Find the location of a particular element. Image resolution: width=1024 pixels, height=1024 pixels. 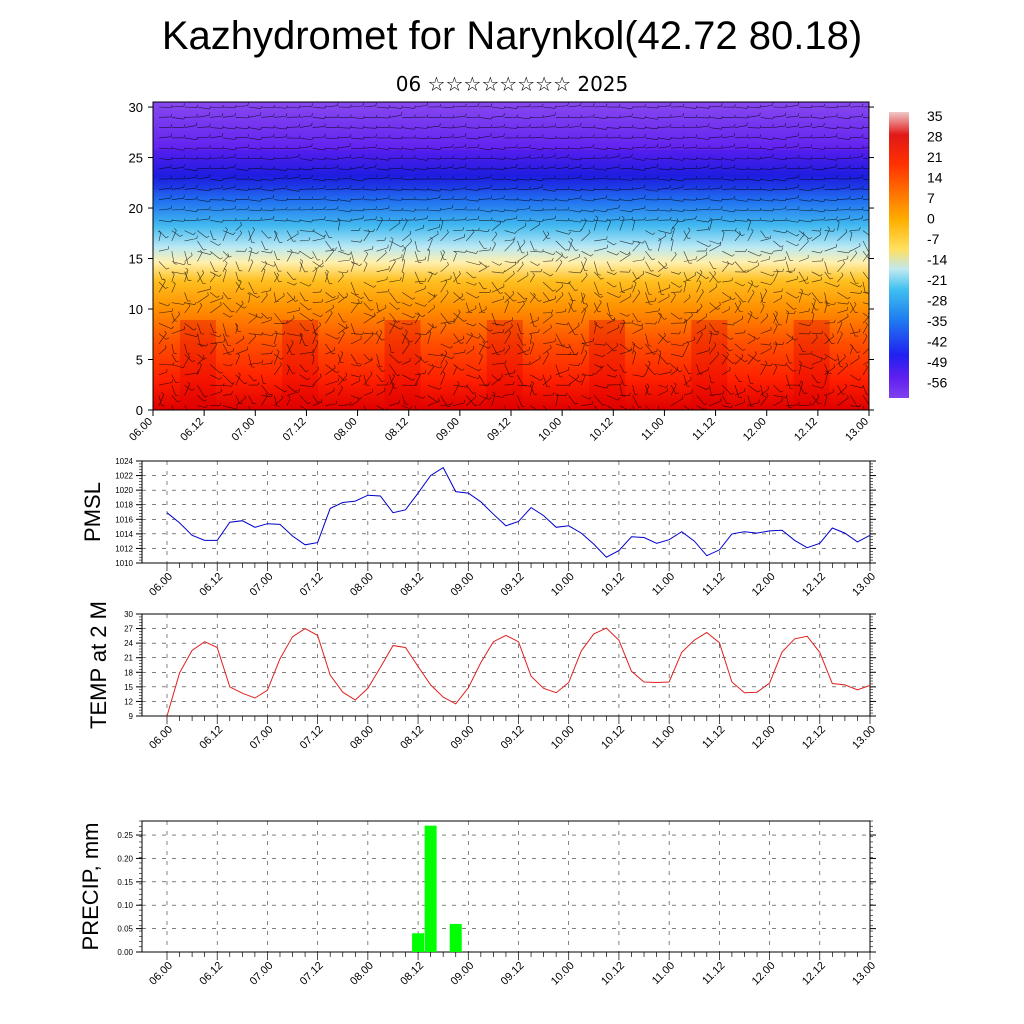

y-axis-title: TEMP at 2 M is located at coordinates (98, 665).